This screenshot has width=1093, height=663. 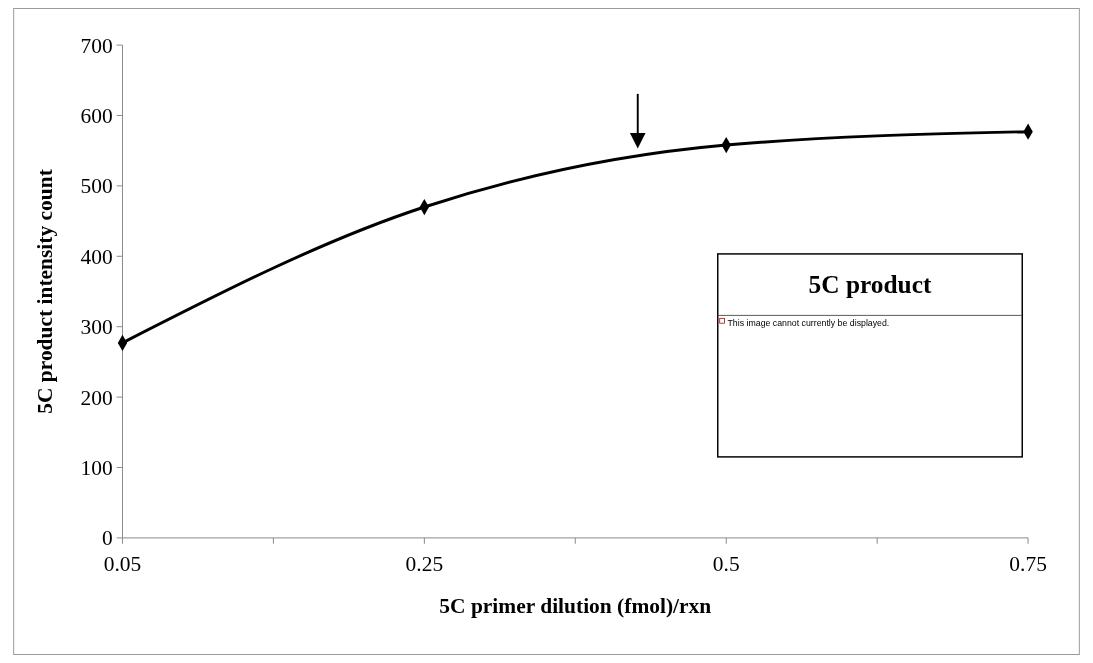 I want to click on y-tick-label: 100, so click(x=96, y=468).